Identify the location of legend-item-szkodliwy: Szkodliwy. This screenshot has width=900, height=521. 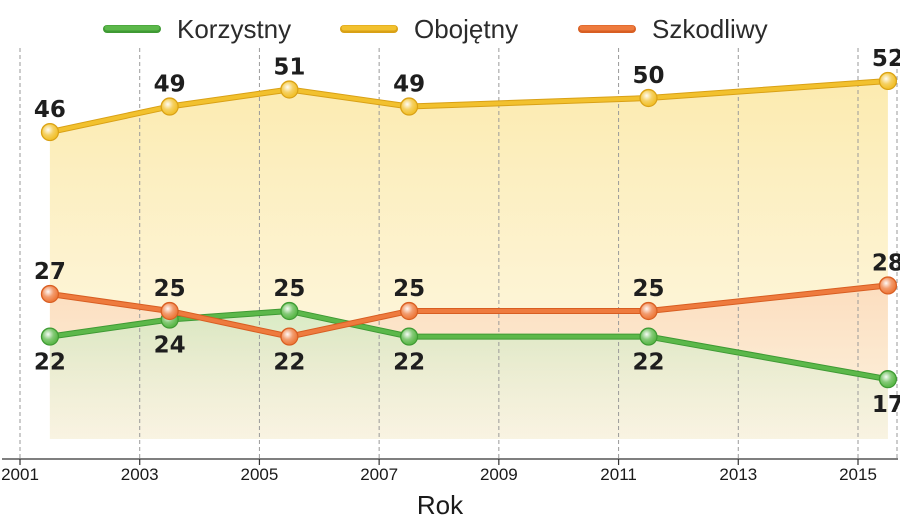
(673, 29).